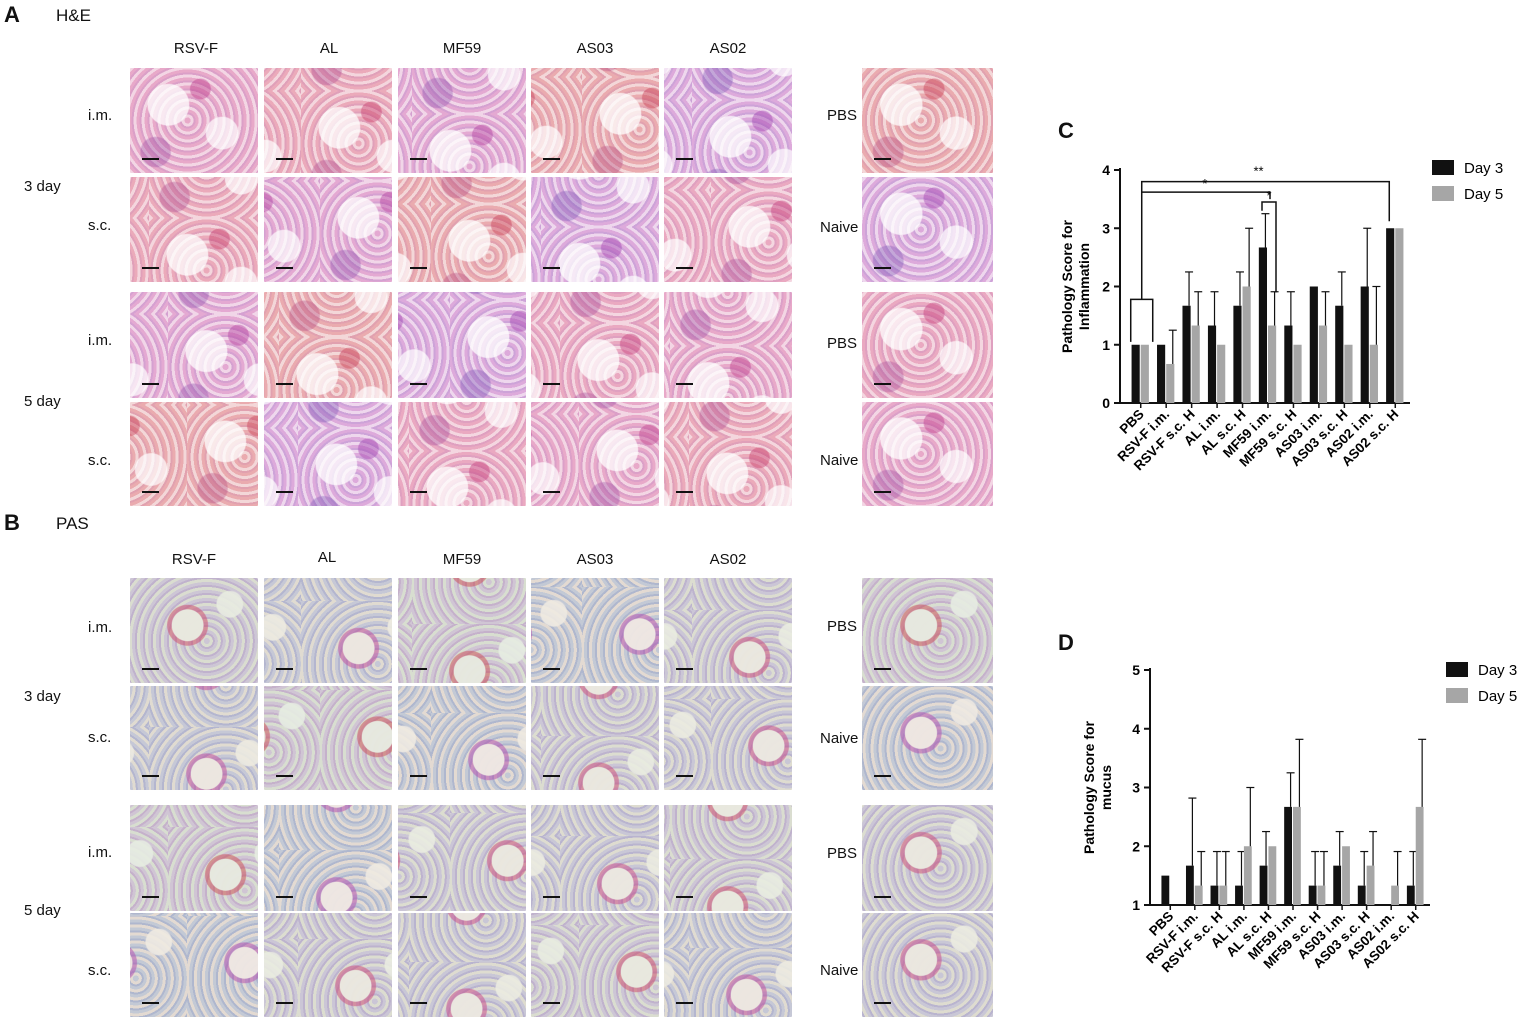 The image size is (1522, 1018). What do you see at coordinates (462, 559) in the screenshot?
I see `column-label-mf59: MF59` at bounding box center [462, 559].